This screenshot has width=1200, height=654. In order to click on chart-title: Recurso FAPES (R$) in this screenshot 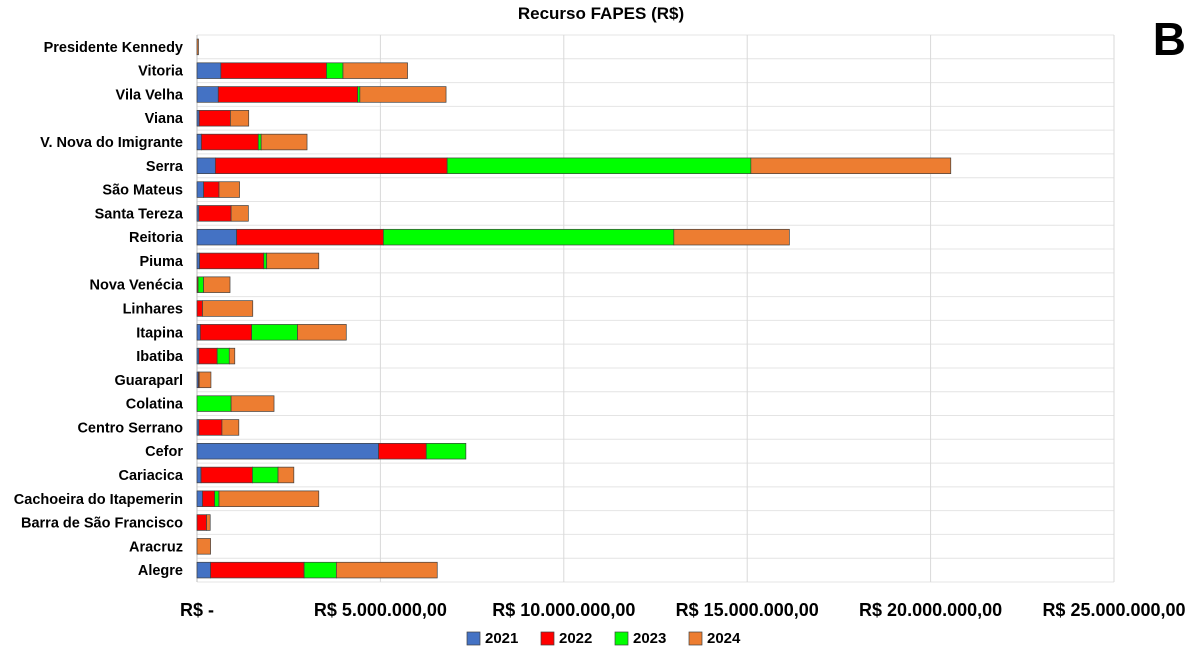, I will do `click(601, 13)`.